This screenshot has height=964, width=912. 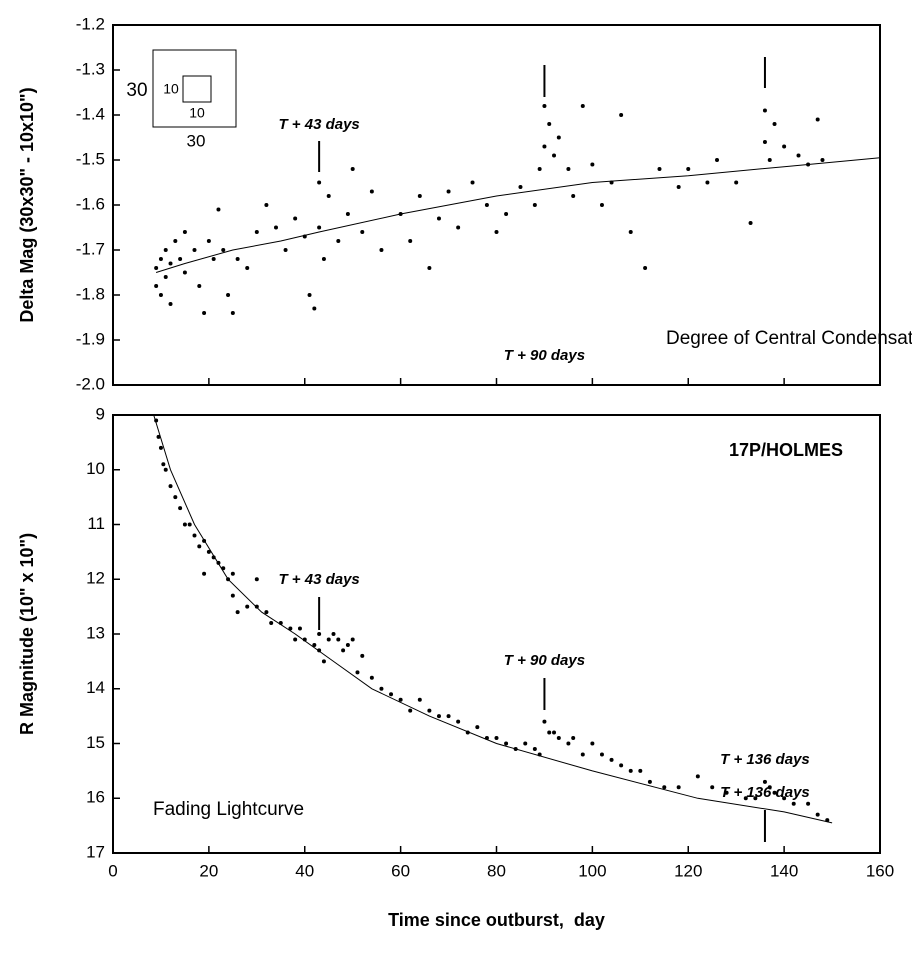 I want to click on x-tick-label: 60, so click(x=400, y=870).